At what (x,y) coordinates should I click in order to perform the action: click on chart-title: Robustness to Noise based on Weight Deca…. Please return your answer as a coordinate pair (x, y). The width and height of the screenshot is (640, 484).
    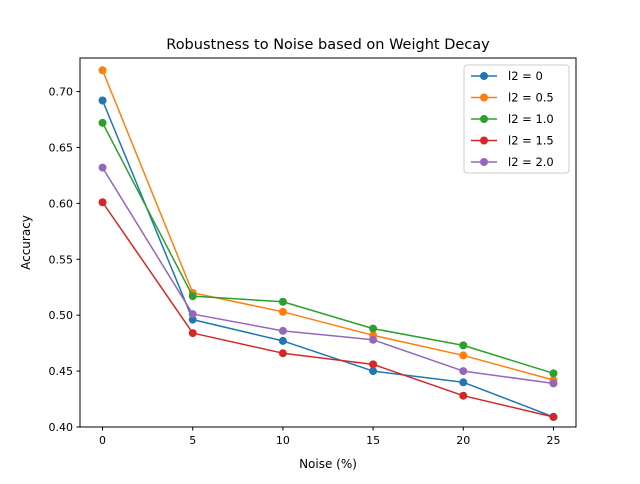
    Looking at the image, I should click on (328, 45).